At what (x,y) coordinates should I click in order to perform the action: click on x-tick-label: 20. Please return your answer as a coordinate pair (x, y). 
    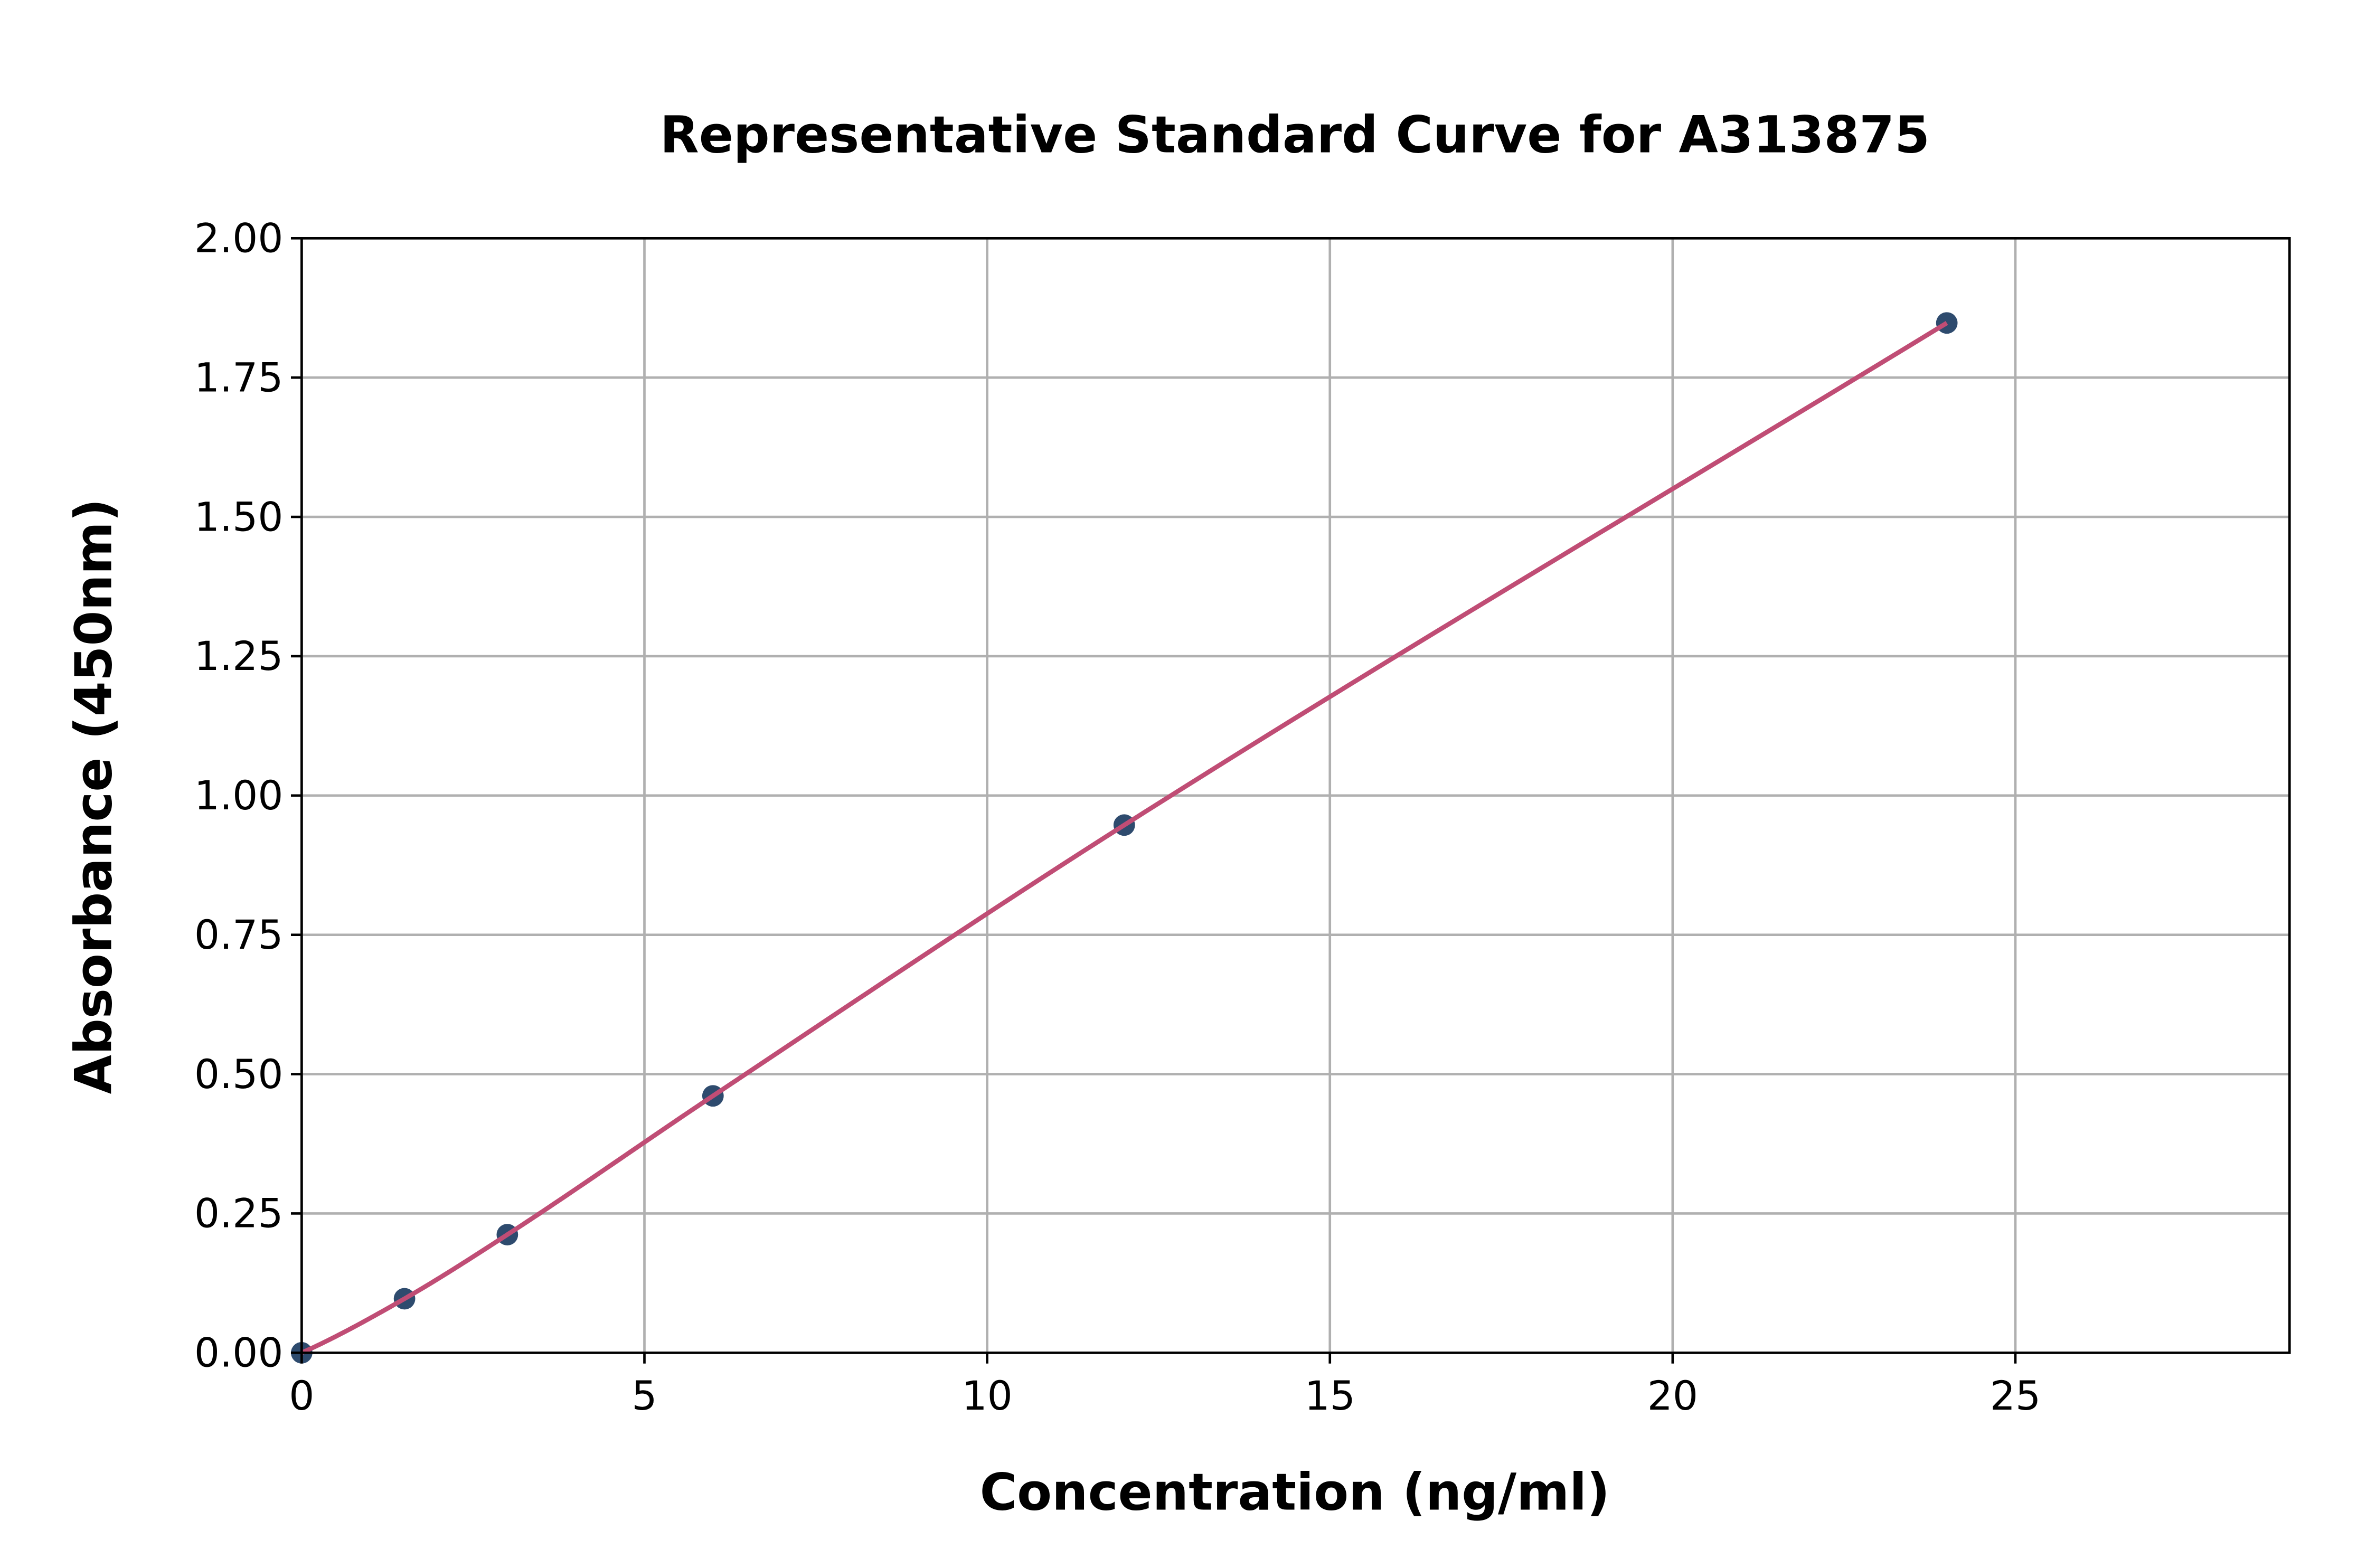
    Looking at the image, I should click on (1673, 1396).